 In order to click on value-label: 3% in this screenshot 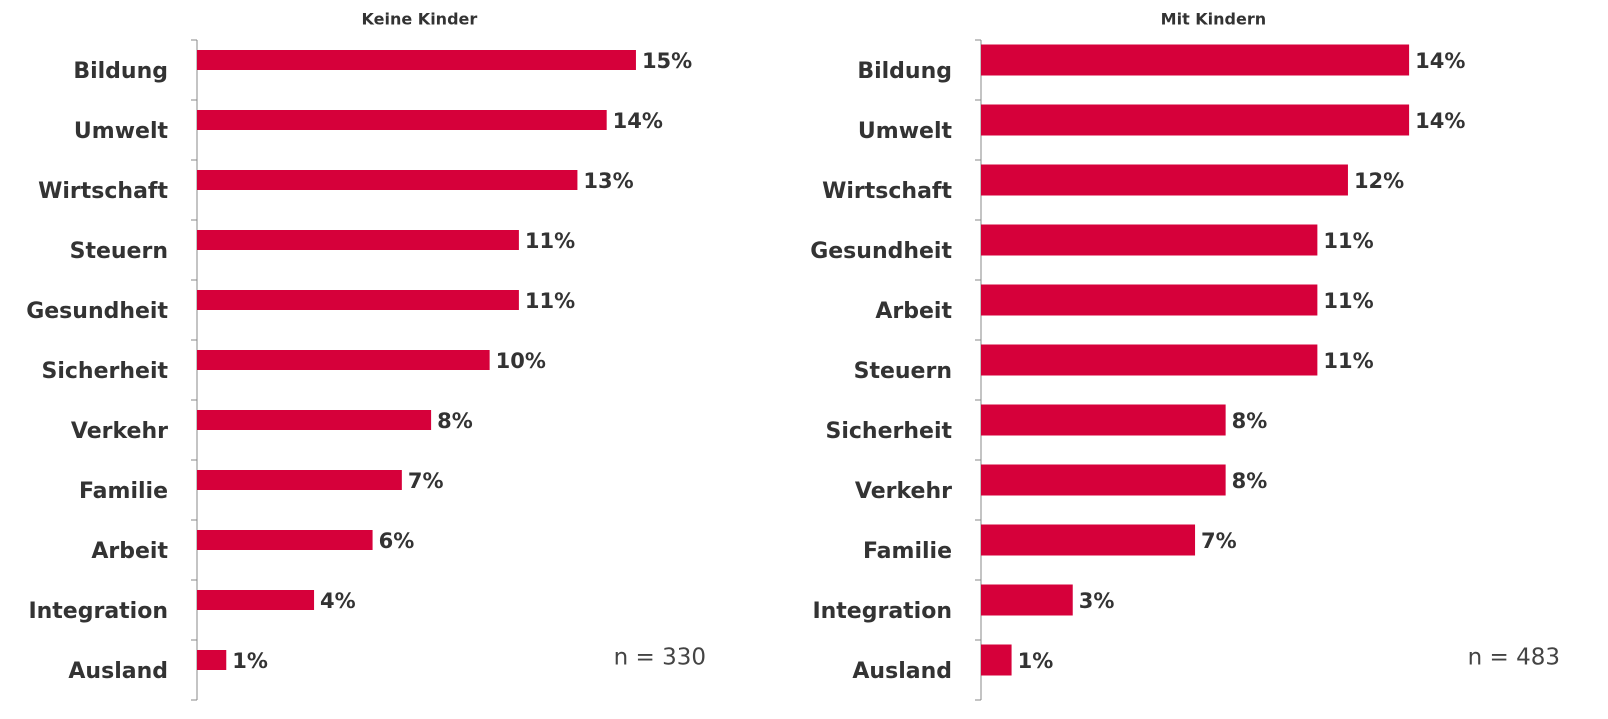, I will do `click(1097, 601)`.